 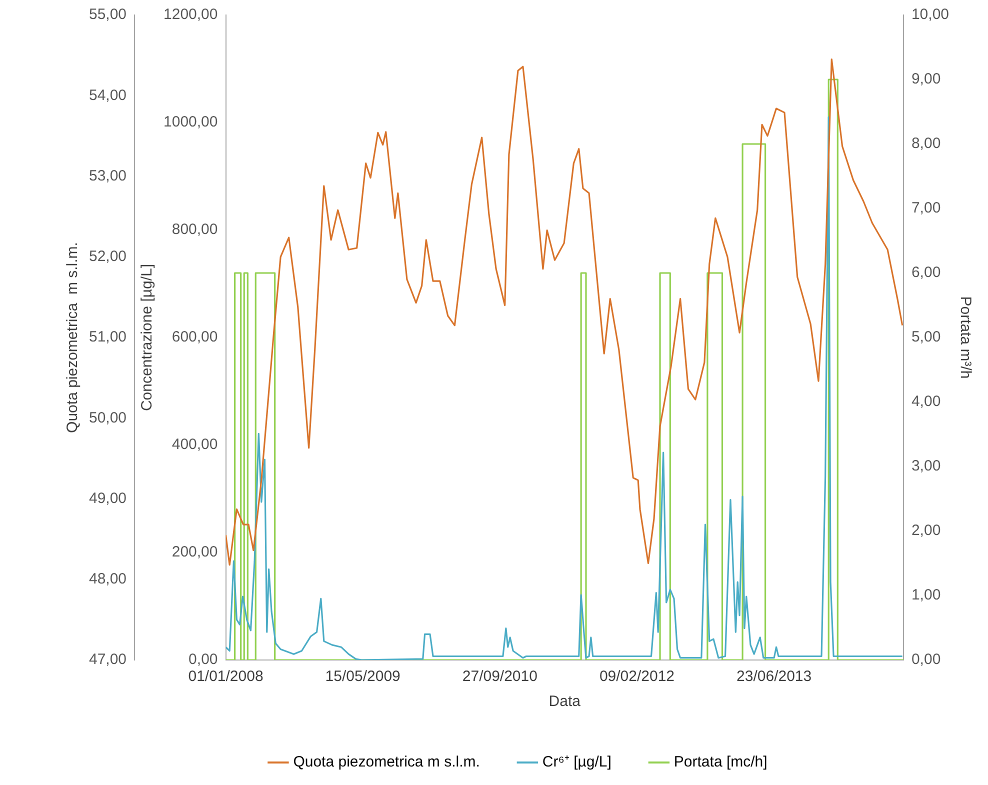 What do you see at coordinates (147, 338) in the screenshot?
I see `y-axis-title: Concentrazione [µg/L]` at bounding box center [147, 338].